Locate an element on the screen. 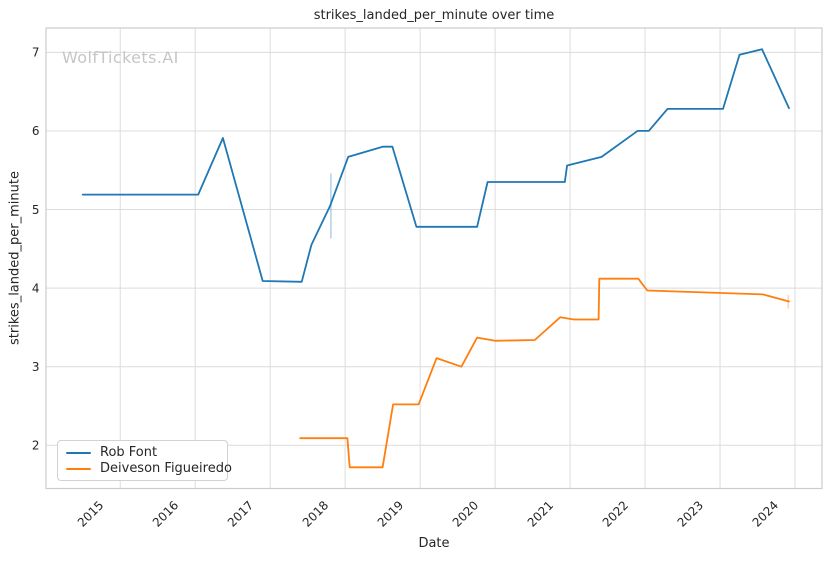  legend: Rob Font Deiveson Figueiredo is located at coordinates (144, 460).